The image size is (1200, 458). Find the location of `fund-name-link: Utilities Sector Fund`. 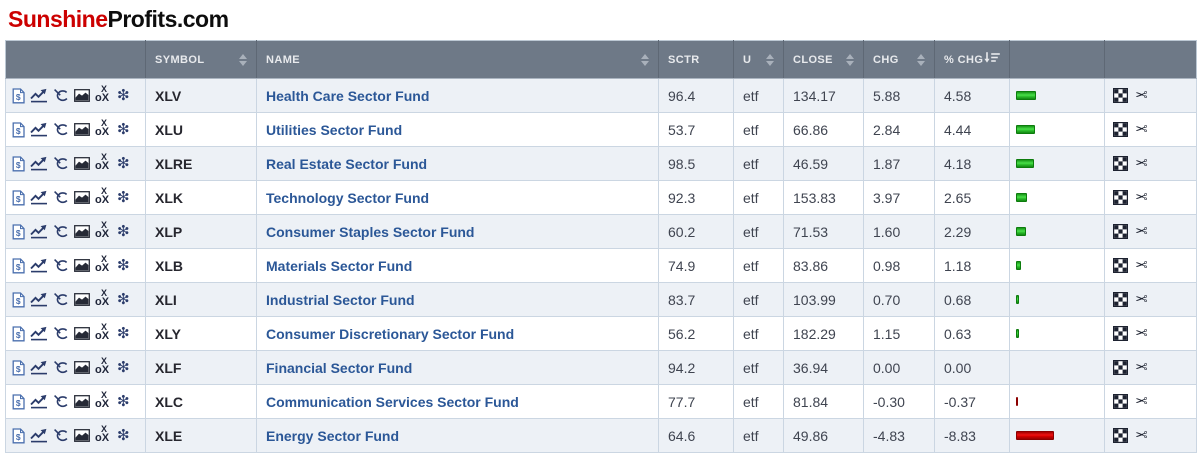

fund-name-link: Utilities Sector Fund is located at coordinates (334, 129).